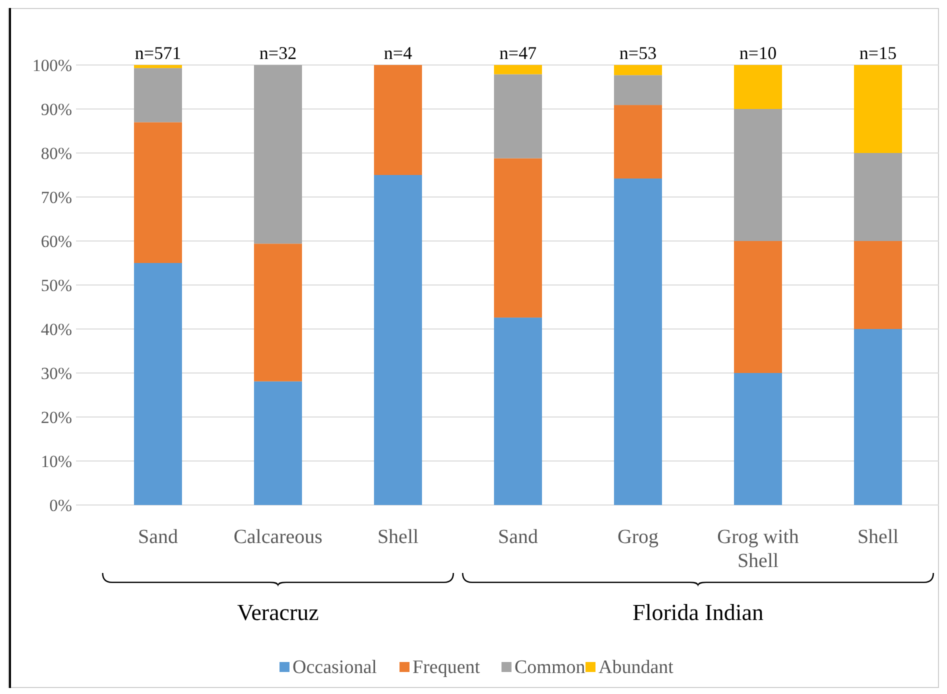 This screenshot has height=694, width=947. I want to click on y-tick-label: 100%, so click(52, 65).